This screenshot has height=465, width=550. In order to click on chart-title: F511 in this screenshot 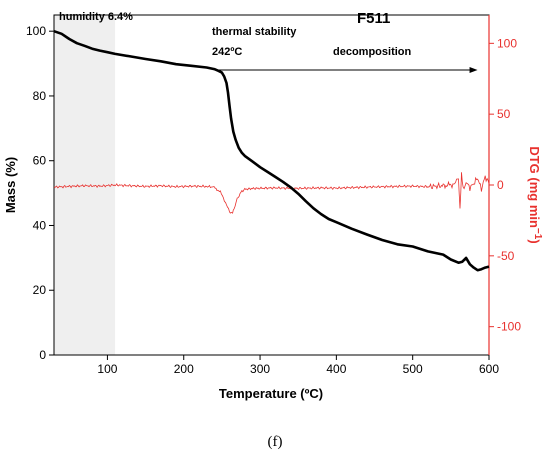, I will do `click(373, 18)`.